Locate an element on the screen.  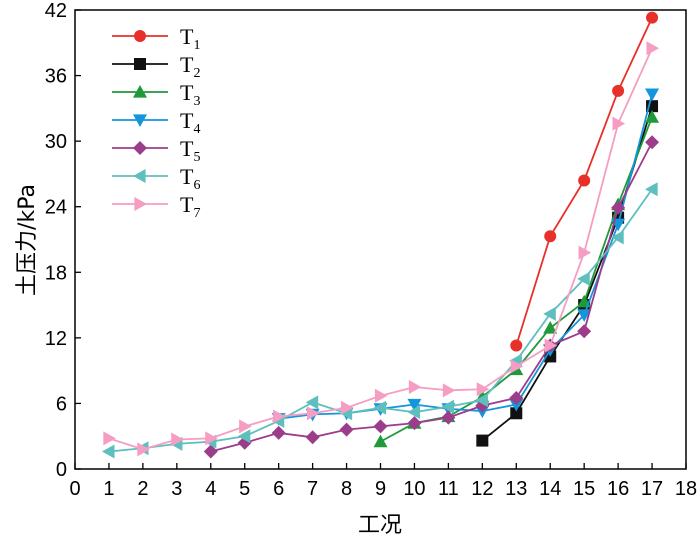
x-tick-label: 2 is located at coordinates (142, 489).